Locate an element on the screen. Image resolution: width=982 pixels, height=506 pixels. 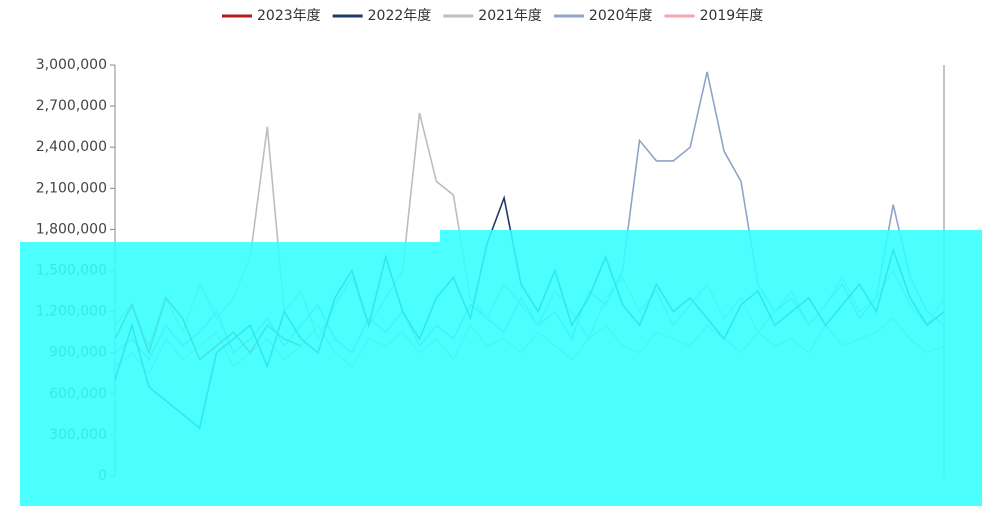
y-tick-label: 2,700,000 is located at coordinates (71, 106).